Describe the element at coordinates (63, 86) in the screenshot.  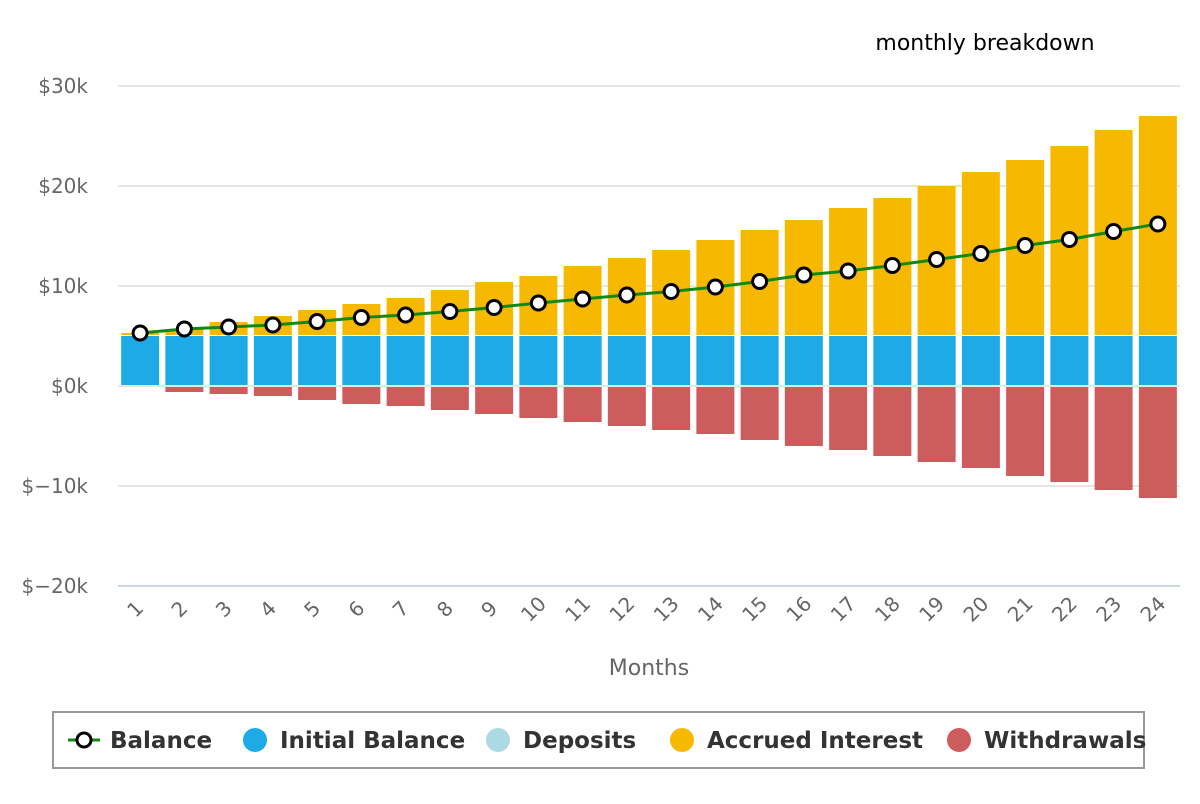
I see `y-tick-label: $30k` at that location.